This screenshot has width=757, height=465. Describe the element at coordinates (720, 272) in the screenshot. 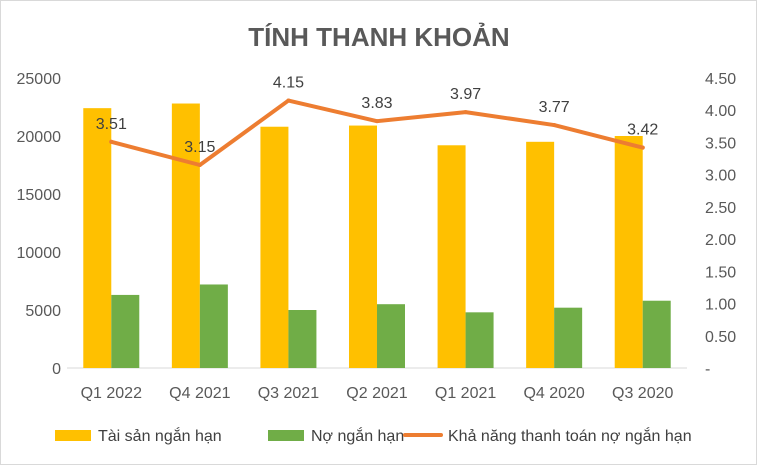

I see `right-axis-tick-label: 1.50` at that location.